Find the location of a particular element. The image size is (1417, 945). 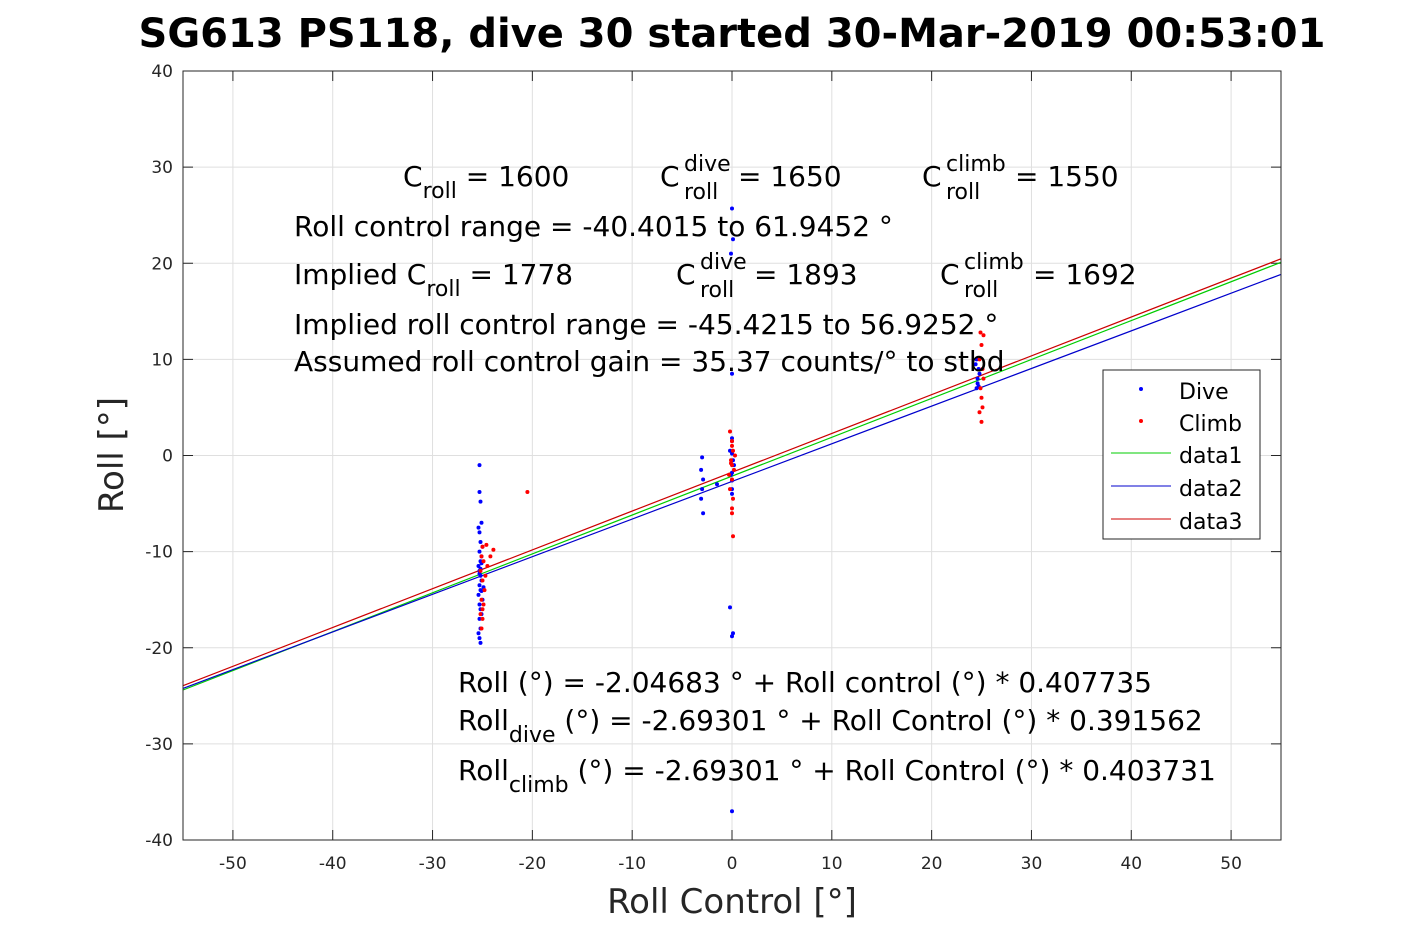

implied-climb-annotation: C is located at coordinates (950, 274).